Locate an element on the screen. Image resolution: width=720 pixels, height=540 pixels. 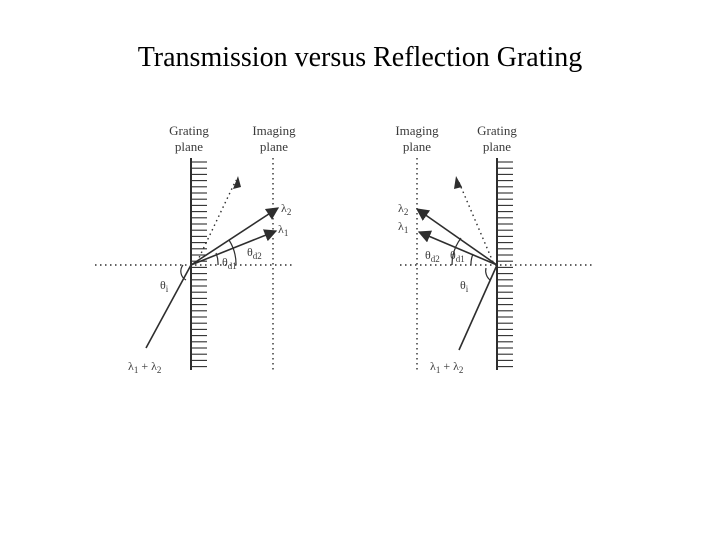
transmission-grating-plane-label-2: plane is located at coordinates (189, 146).